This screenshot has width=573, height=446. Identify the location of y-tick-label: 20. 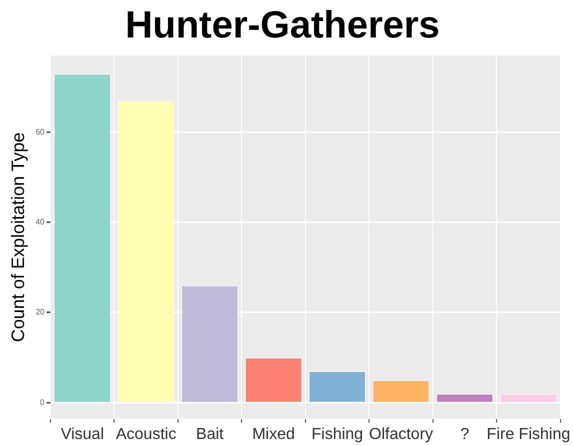
(41, 312).